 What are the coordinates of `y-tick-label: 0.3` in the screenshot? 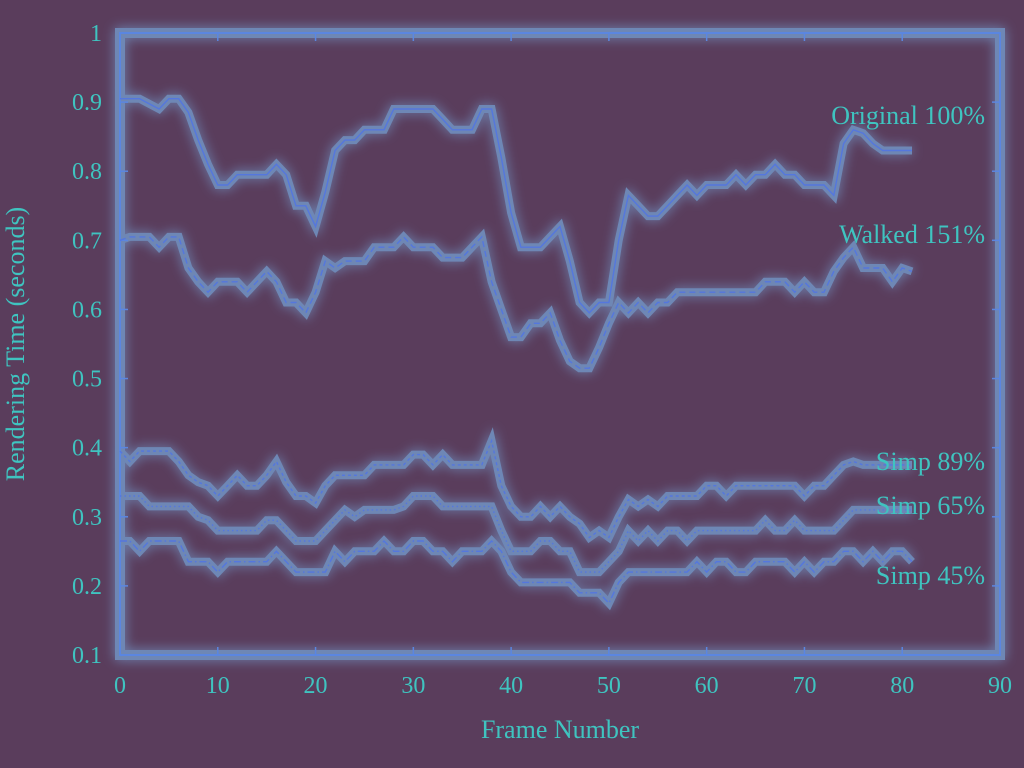 It's located at (87, 518).